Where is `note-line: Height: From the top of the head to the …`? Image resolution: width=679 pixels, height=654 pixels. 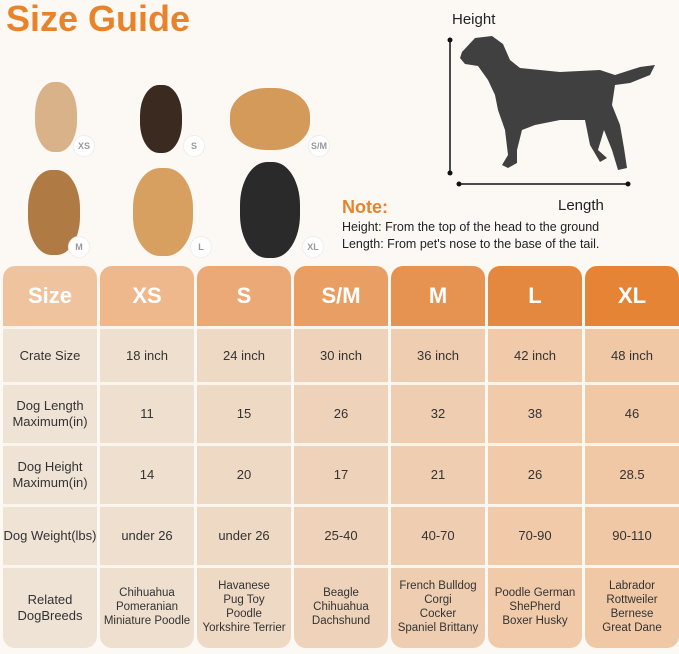 note-line: Height: From the top of the head to the … is located at coordinates (471, 227).